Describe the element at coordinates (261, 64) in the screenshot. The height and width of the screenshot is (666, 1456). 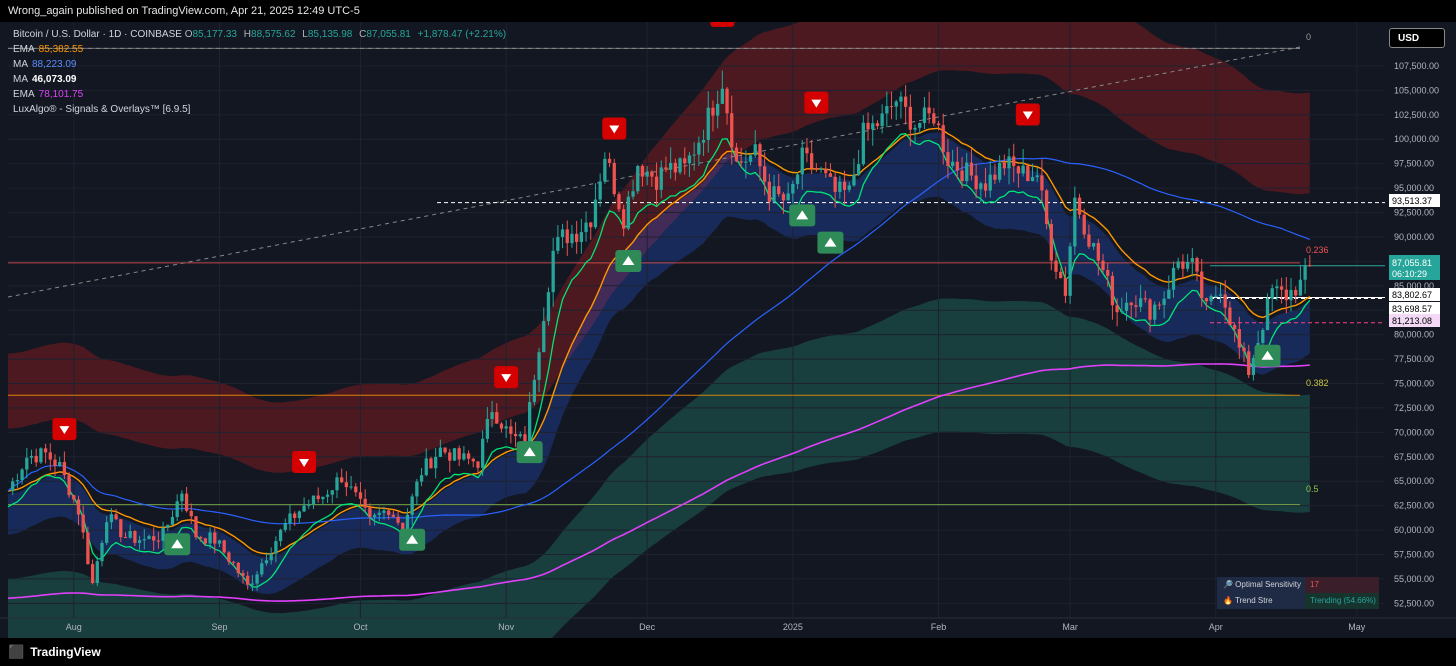
I see `legend-indicator-1: MA 88,223.09` at that location.